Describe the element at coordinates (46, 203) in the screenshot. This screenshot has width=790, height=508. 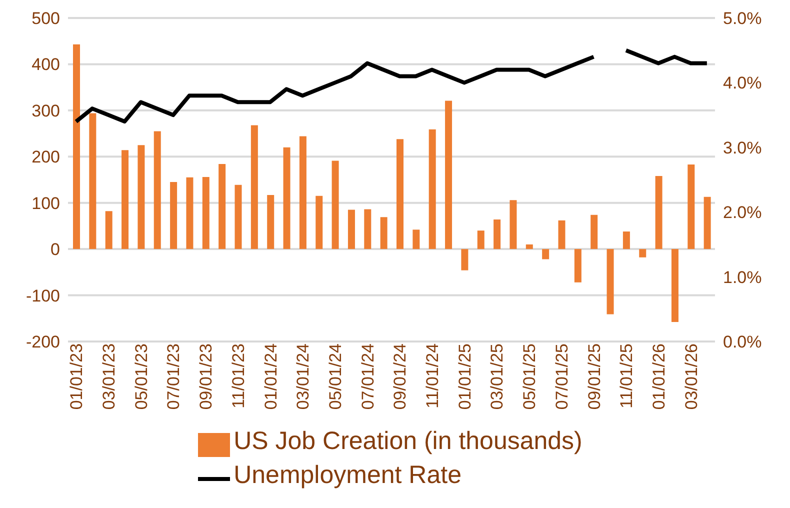
I see `y-tick-label: 100` at that location.